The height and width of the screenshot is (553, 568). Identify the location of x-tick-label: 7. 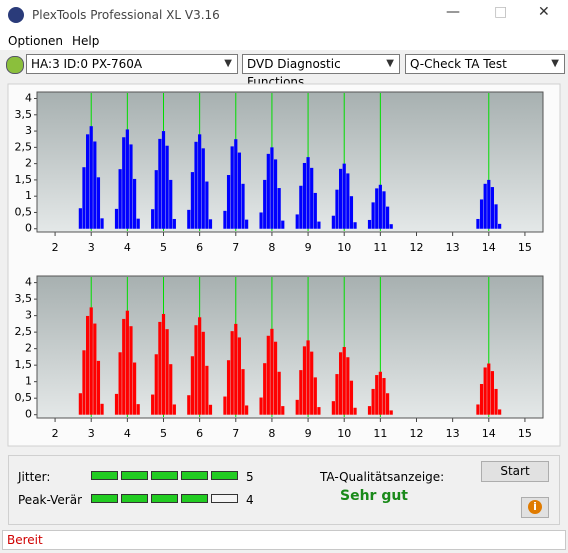
(235, 433).